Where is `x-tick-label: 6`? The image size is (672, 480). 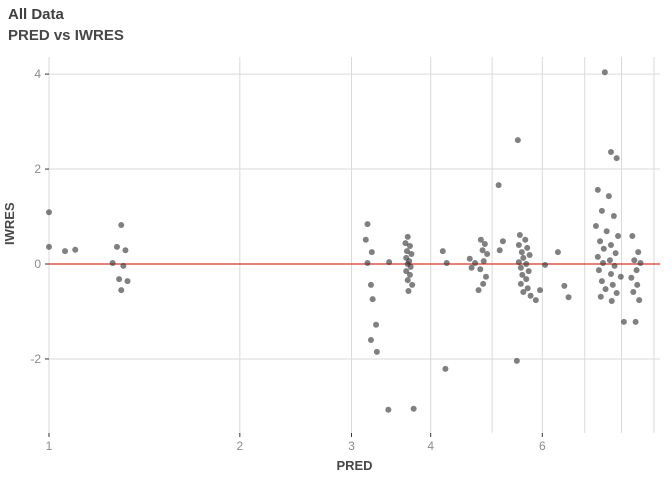 x-tick-label: 6 is located at coordinates (542, 446).